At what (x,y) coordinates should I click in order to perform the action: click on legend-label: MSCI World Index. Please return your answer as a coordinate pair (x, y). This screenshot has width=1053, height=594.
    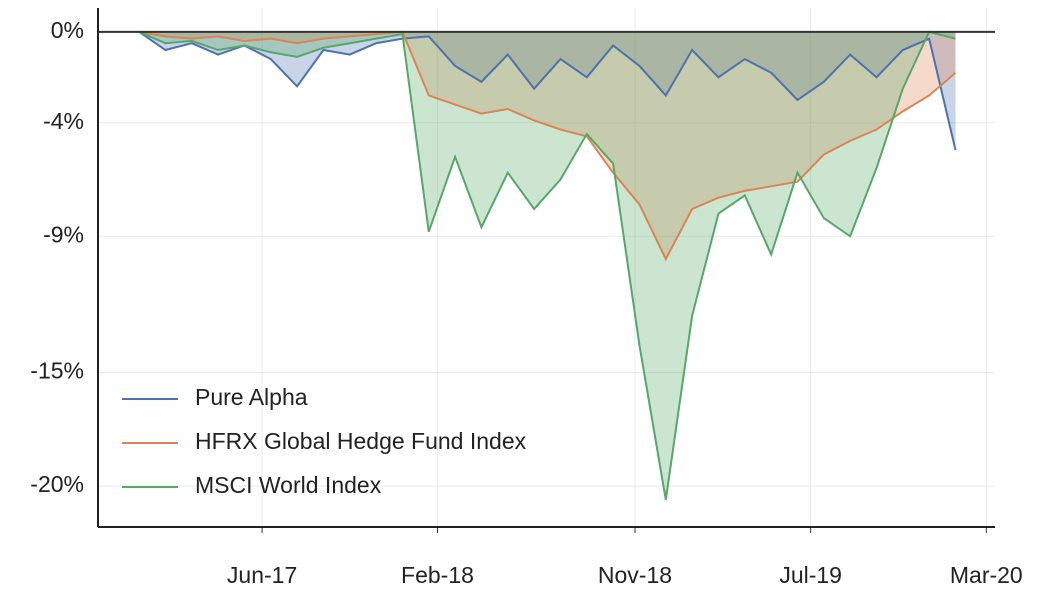
    Looking at the image, I should click on (288, 485).